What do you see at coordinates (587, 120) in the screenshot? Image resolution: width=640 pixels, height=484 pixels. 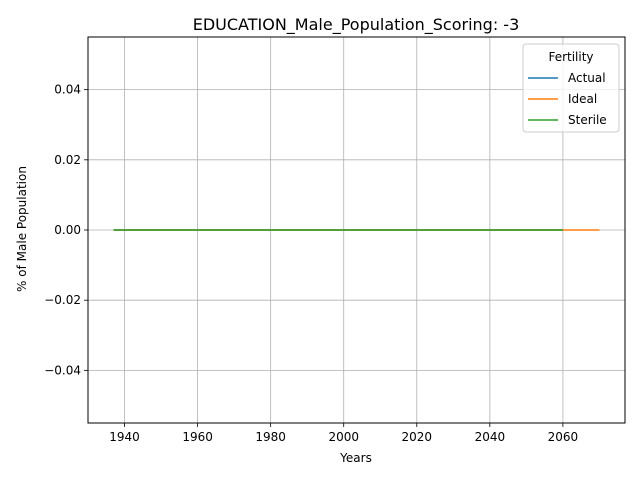 I see `legend-label-sterile: Sterile` at bounding box center [587, 120].